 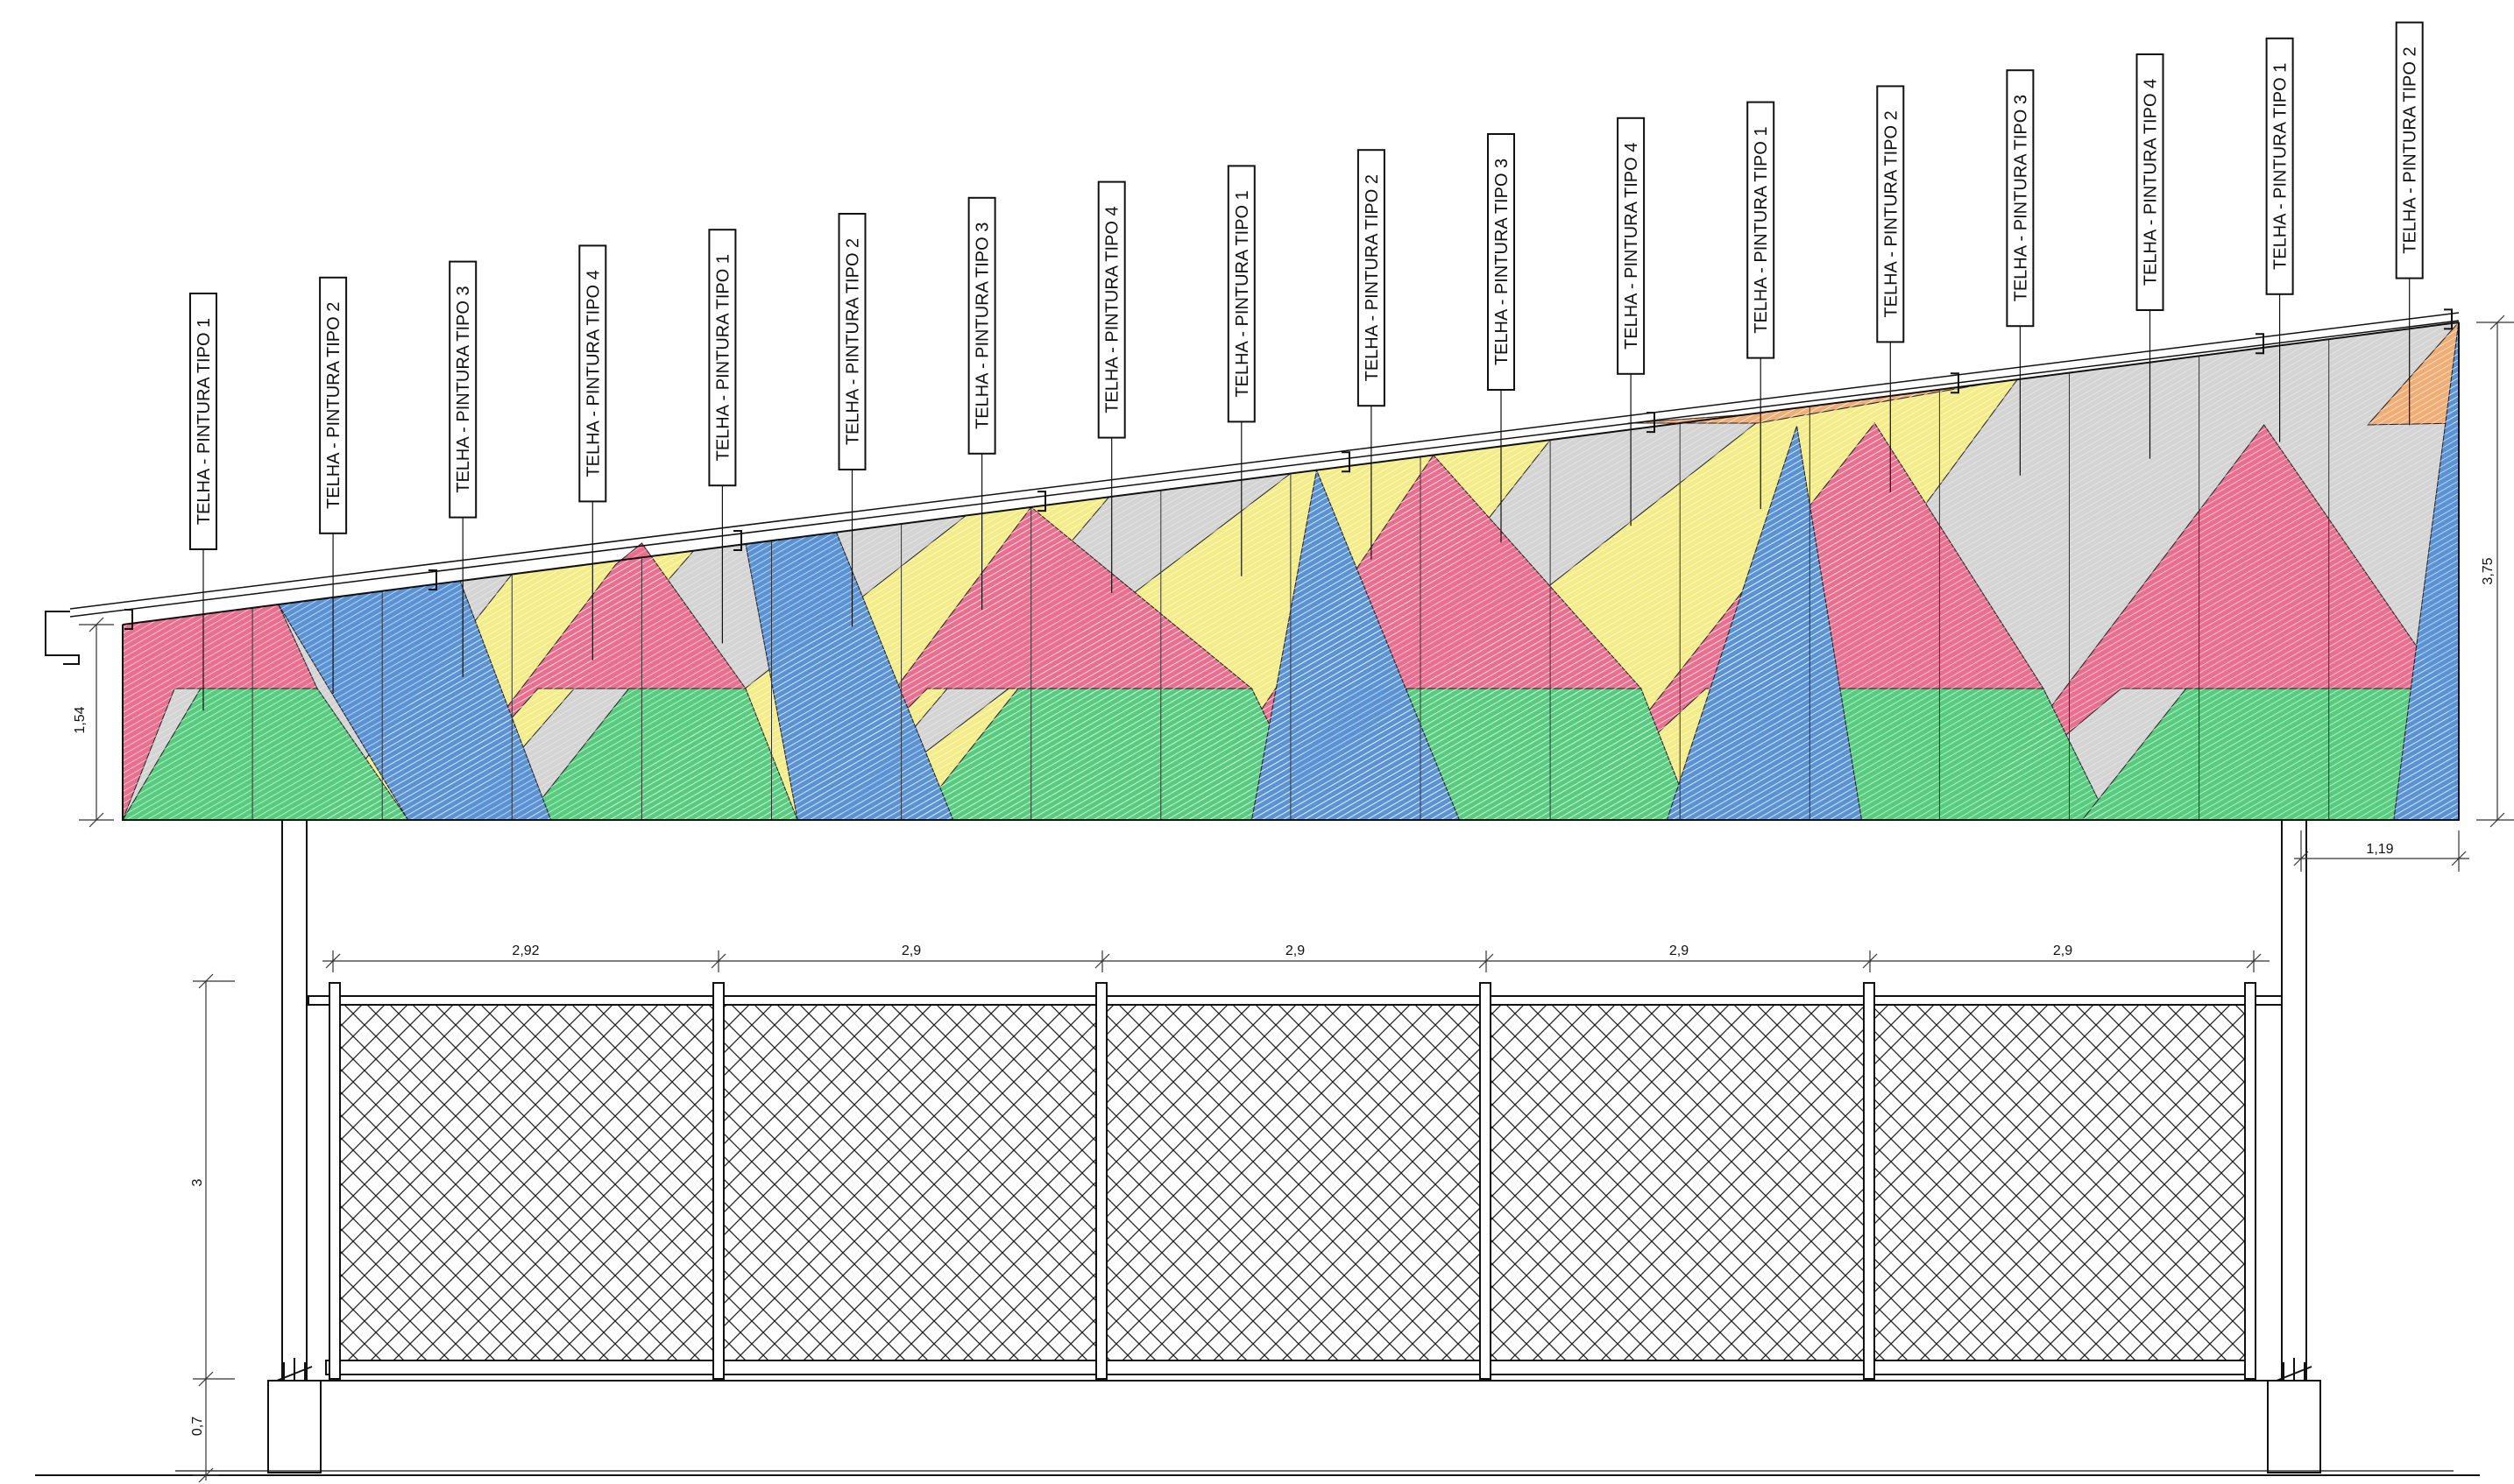 What do you see at coordinates (294, 1426) in the screenshot?
I see `left-column-base` at bounding box center [294, 1426].